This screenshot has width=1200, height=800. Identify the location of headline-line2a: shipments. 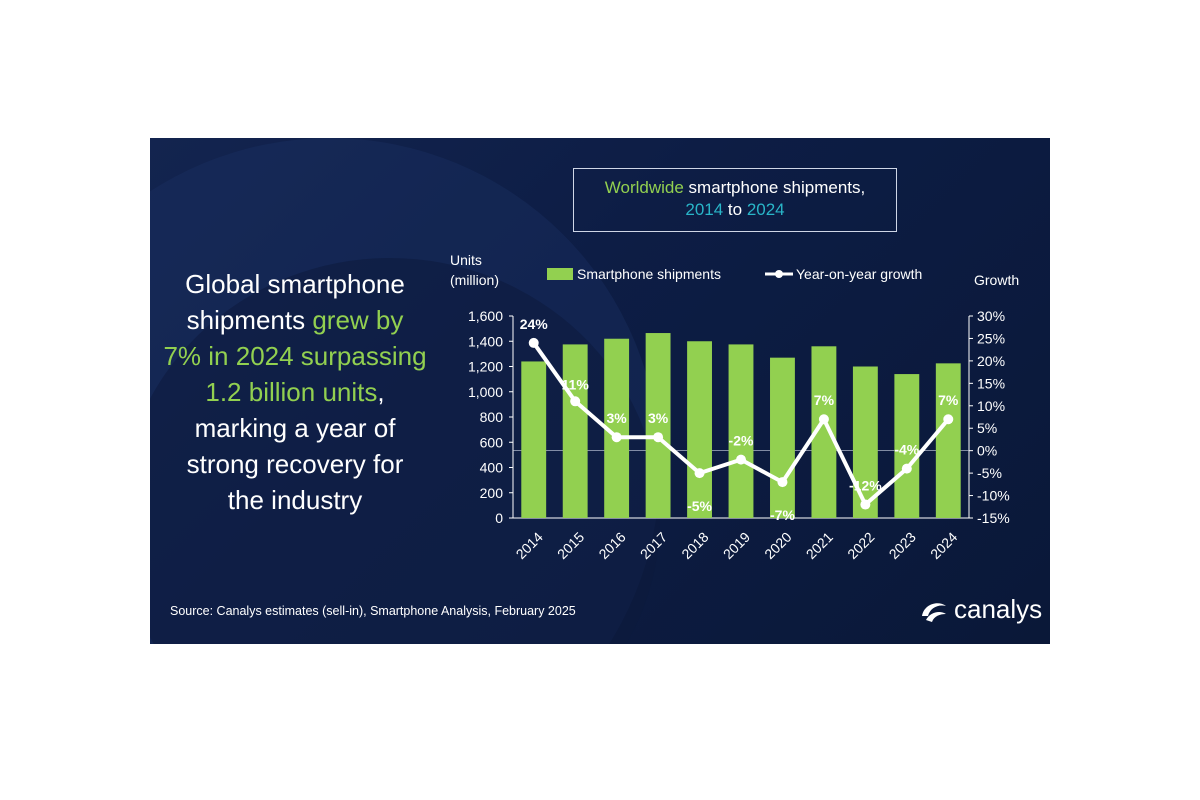
(249, 320).